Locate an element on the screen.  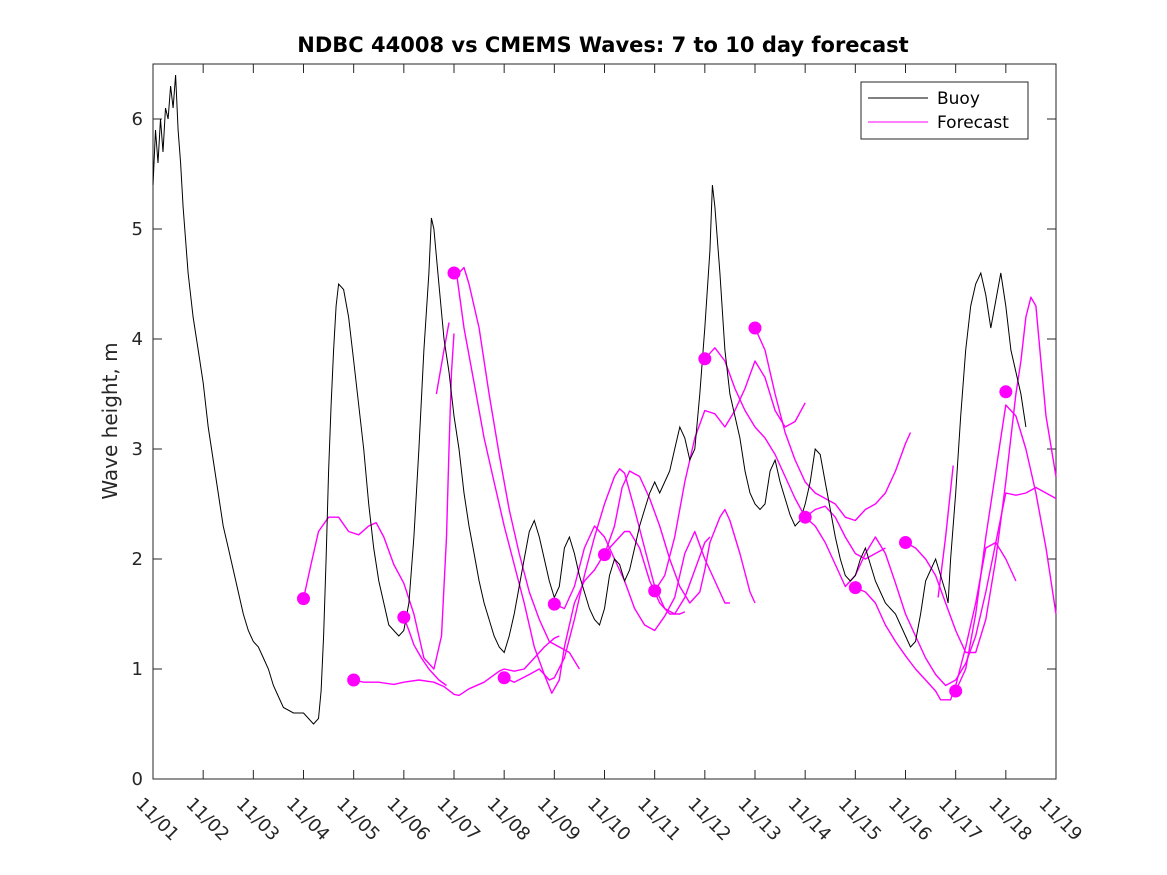
y-tick-label: 3 is located at coordinates (137, 449).